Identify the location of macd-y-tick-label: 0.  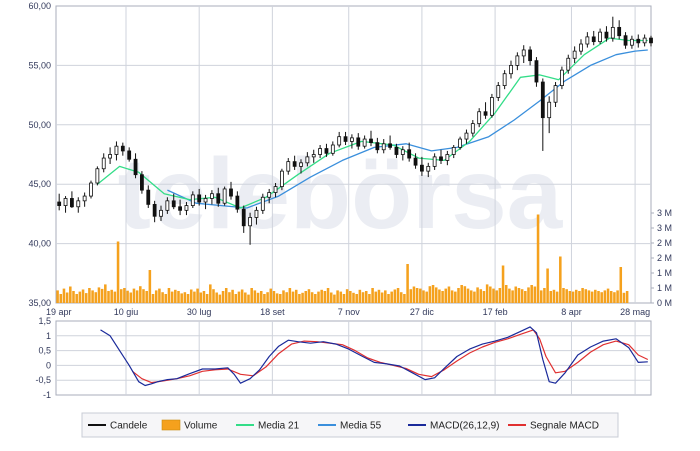
(48, 365).